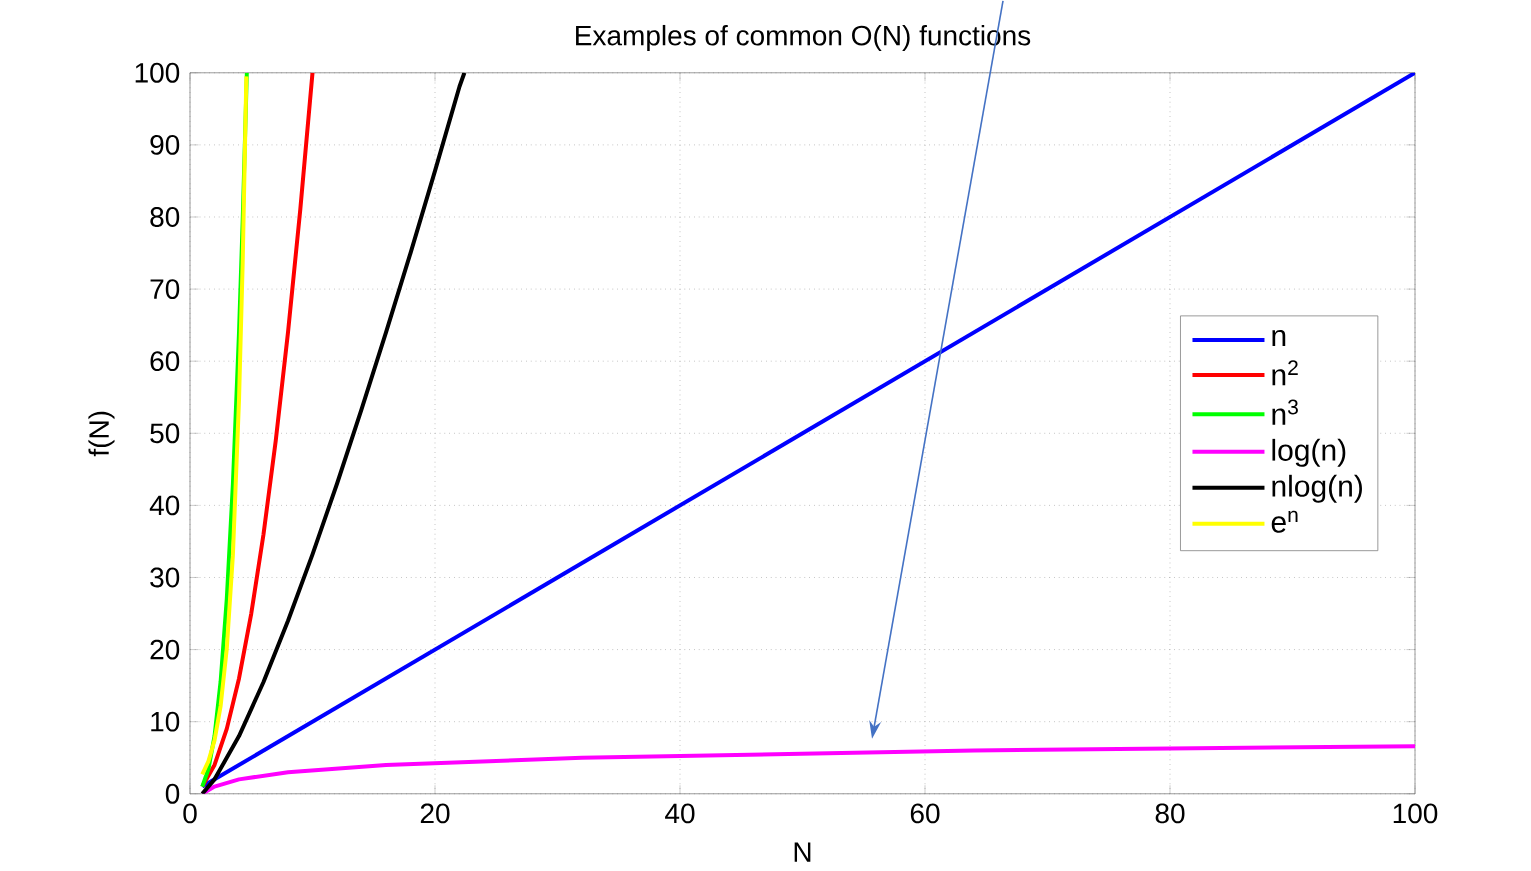 The width and height of the screenshot is (1531, 871). I want to click on y-tick-label: 0, so click(172, 793).